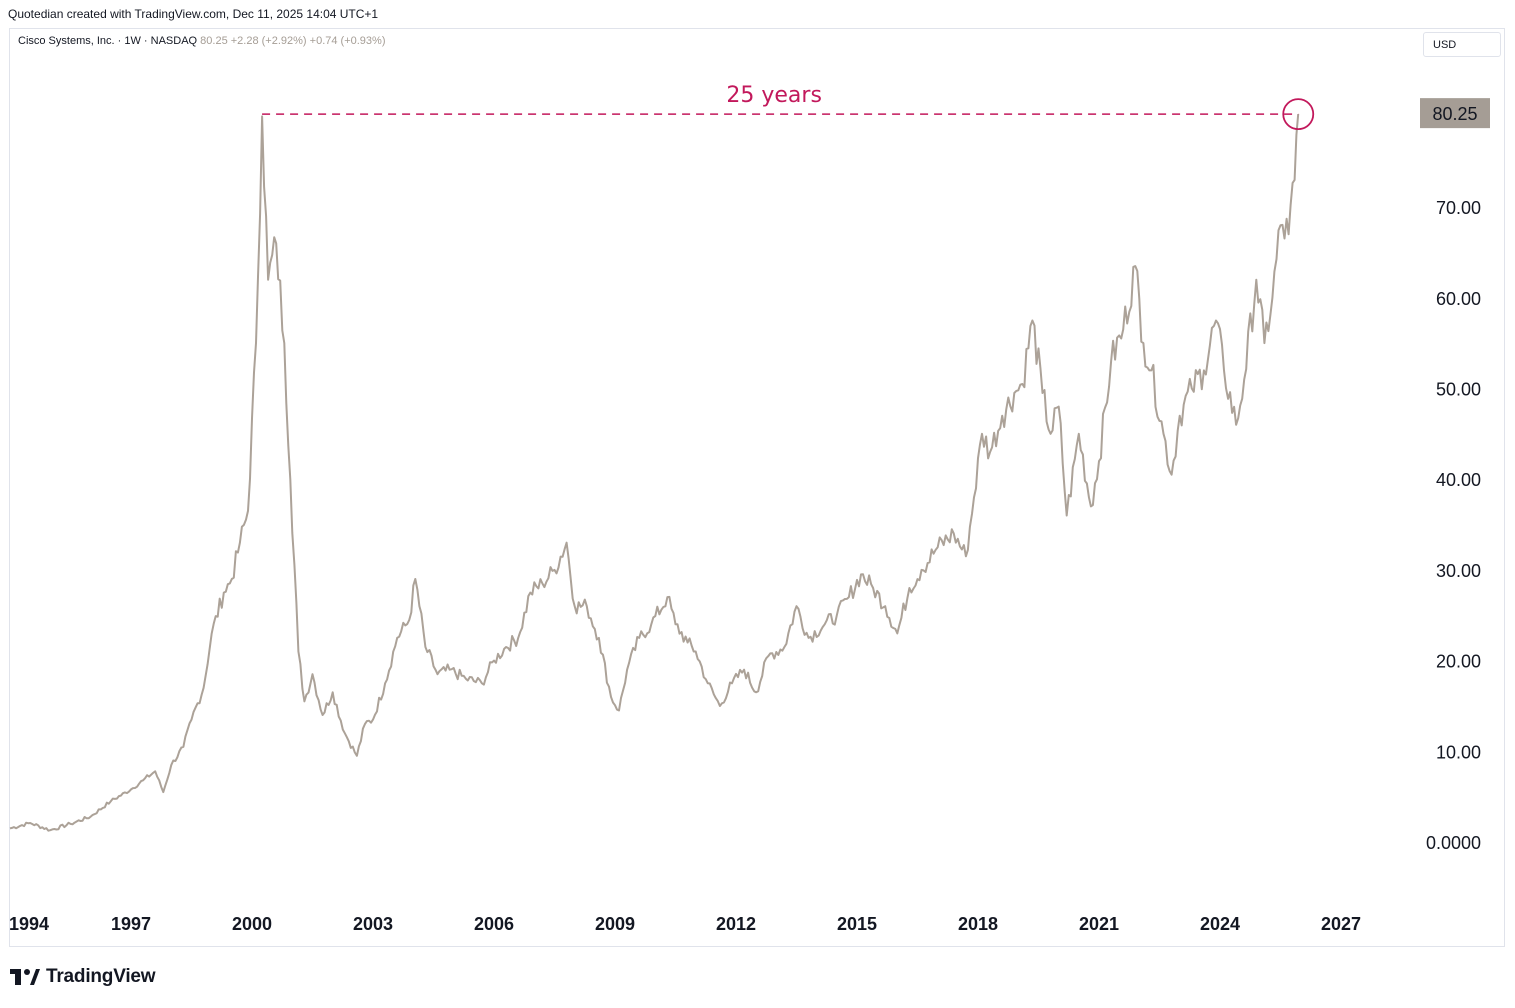  What do you see at coordinates (857, 924) in the screenshot?
I see `x-tick-label: 2015` at bounding box center [857, 924].